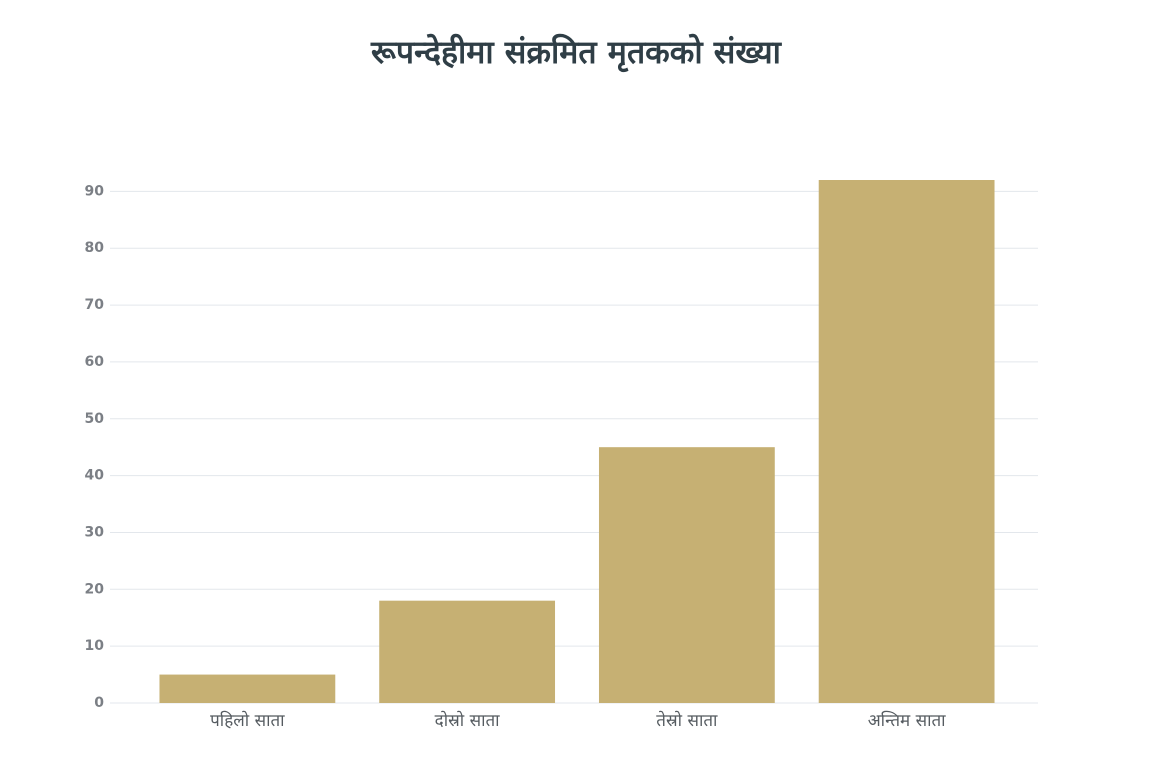 The width and height of the screenshot is (1153, 768). Describe the element at coordinates (467, 720) in the screenshot. I see `x-tick-label: दोस्रो साता` at that location.